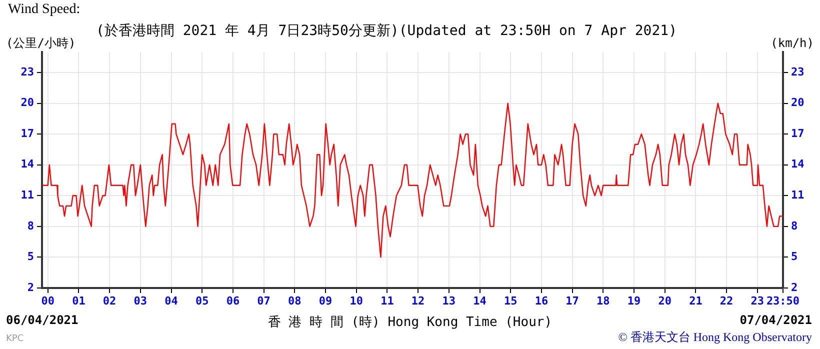 The image size is (820, 349). Describe the element at coordinates (511, 301) in the screenshot. I see `x-tick-label: 15` at that location.